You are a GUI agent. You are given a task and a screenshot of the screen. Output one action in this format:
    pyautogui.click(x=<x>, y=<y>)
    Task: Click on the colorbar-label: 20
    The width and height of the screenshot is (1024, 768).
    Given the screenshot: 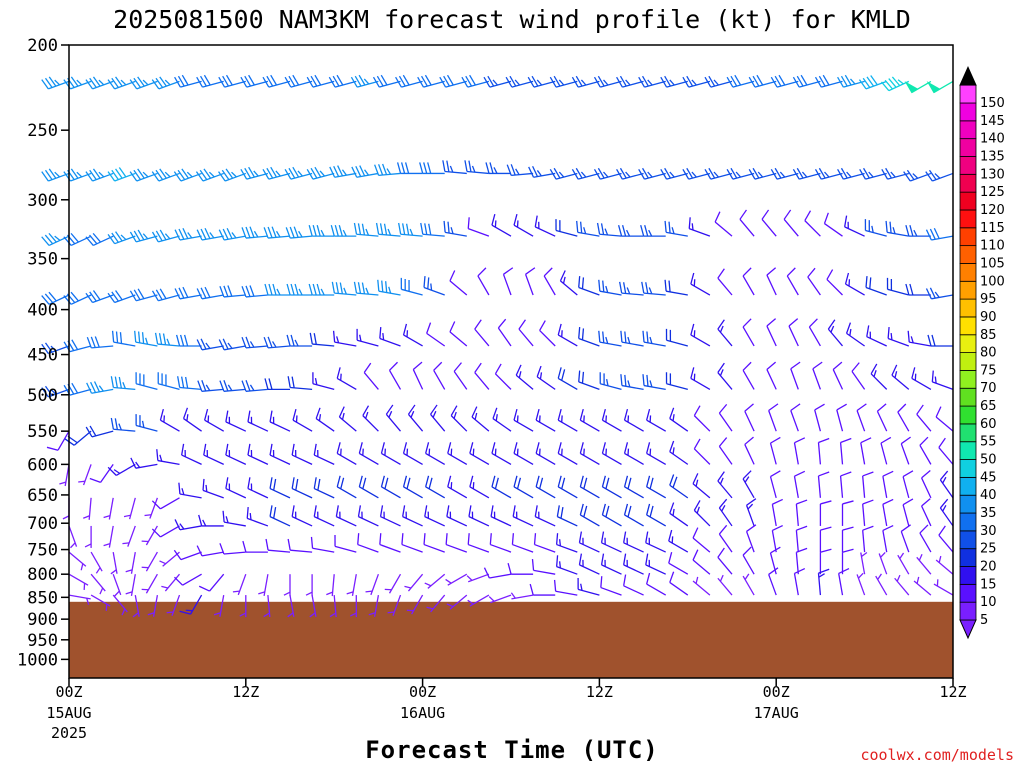 What is the action you would take?
    pyautogui.click(x=988, y=567)
    